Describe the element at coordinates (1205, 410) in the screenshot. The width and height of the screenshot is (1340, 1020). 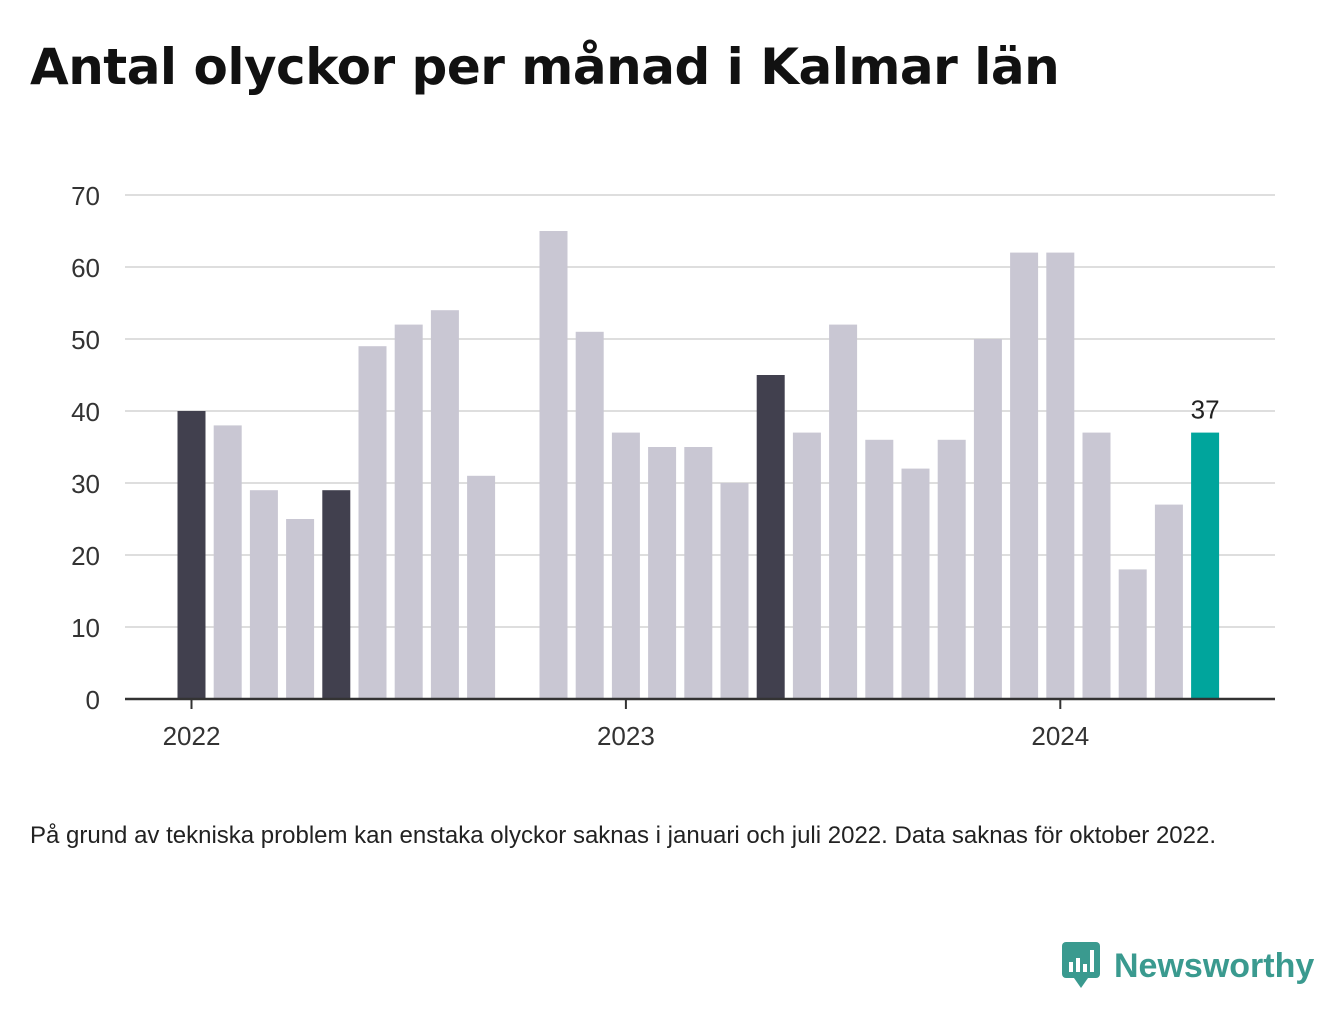
I see `data-label: 37` at that location.